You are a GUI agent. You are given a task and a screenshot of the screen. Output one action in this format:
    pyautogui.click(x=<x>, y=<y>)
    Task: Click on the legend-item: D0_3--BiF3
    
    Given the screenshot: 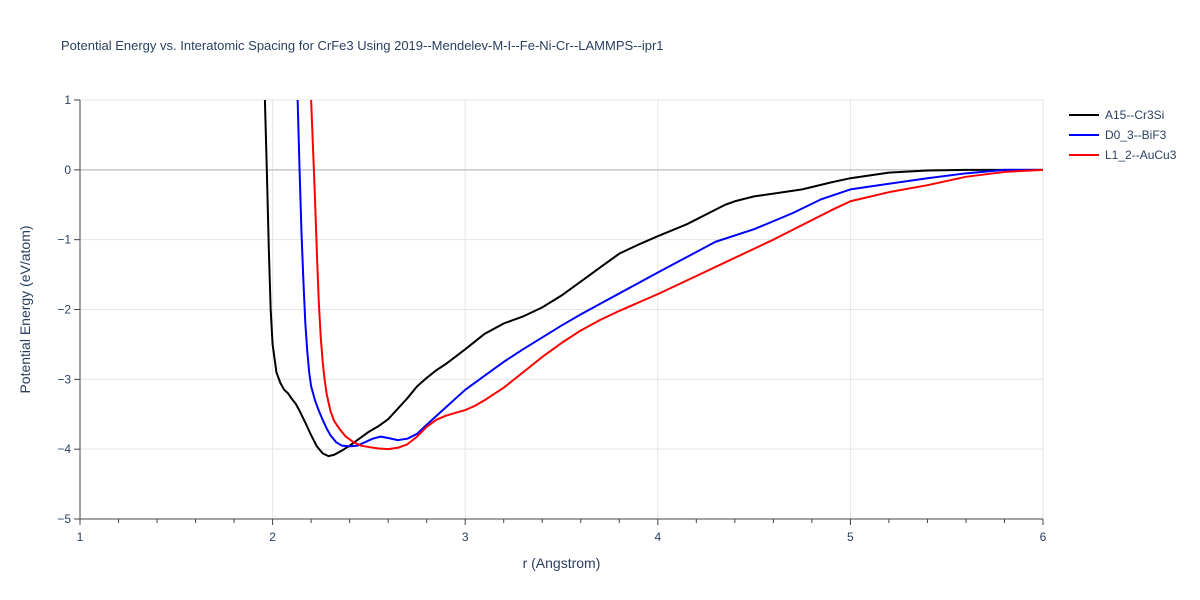 What is the action you would take?
    pyautogui.click(x=1118, y=135)
    